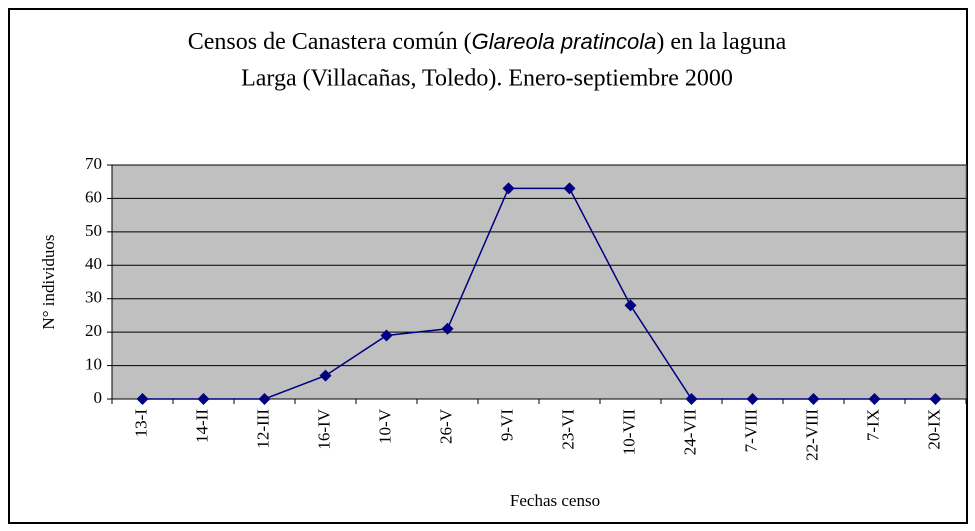 This screenshot has height=531, width=975. Describe the element at coordinates (93, 263) in the screenshot. I see `y-tick-label: 40` at that location.